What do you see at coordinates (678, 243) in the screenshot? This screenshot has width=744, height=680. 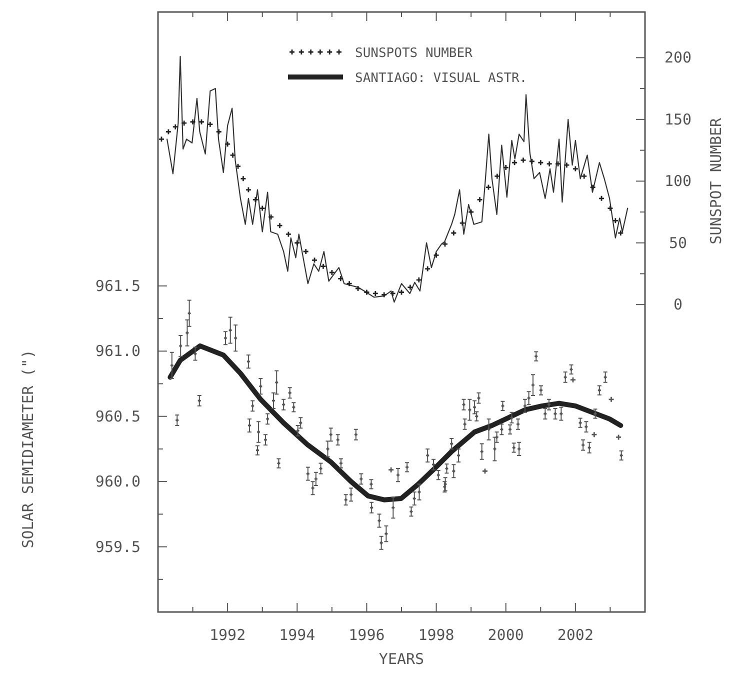 I see `y2-tick-label: 50` at bounding box center [678, 243].